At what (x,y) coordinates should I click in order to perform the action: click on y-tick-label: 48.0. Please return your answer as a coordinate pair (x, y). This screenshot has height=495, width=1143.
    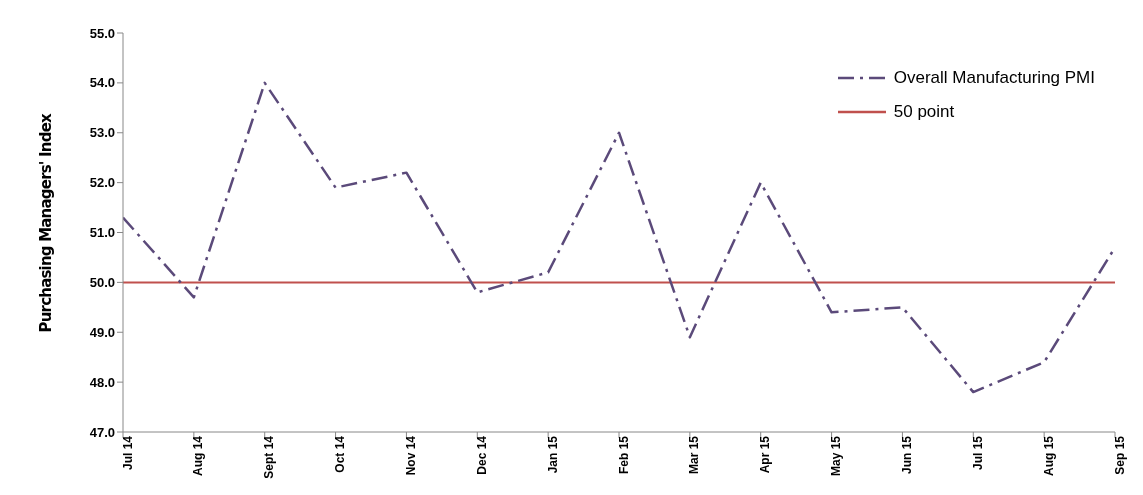
    Looking at the image, I should click on (102, 382).